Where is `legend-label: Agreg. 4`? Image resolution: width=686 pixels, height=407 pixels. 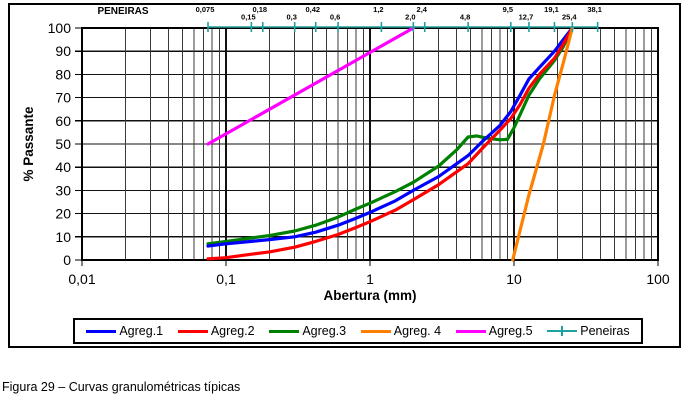 legend-label: Agreg. 4 is located at coordinates (417, 331).